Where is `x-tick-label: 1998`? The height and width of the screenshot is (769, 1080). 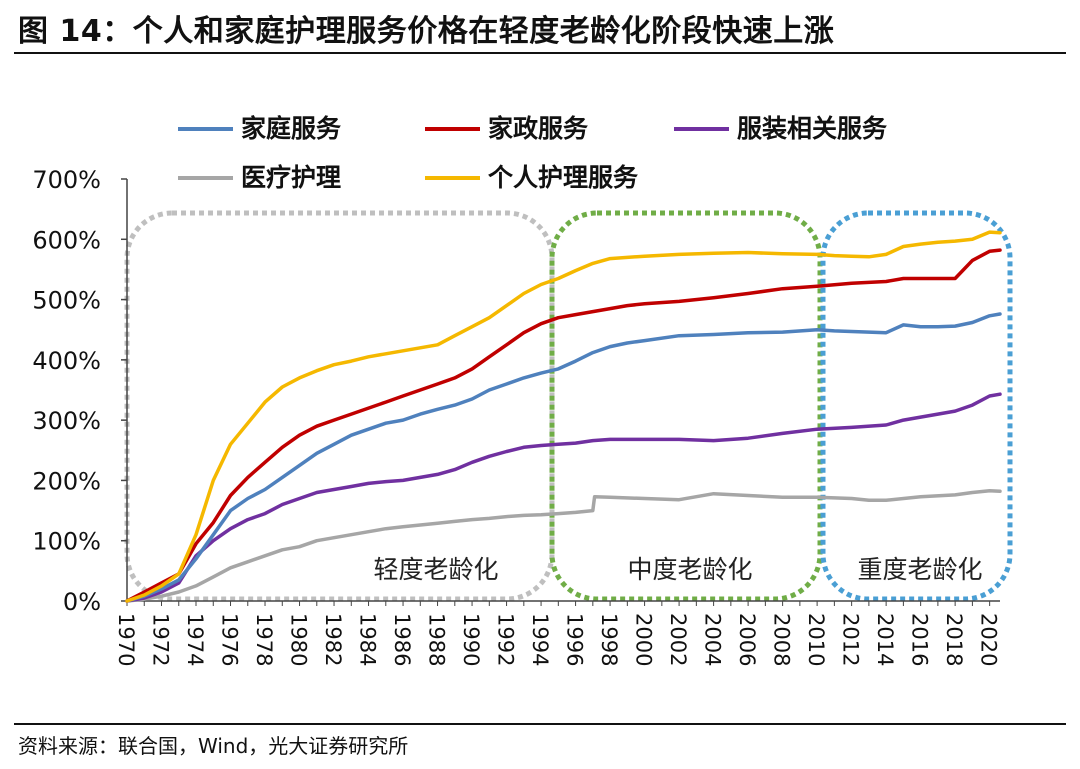
x-tick-label: 1998 is located at coordinates (609, 639).